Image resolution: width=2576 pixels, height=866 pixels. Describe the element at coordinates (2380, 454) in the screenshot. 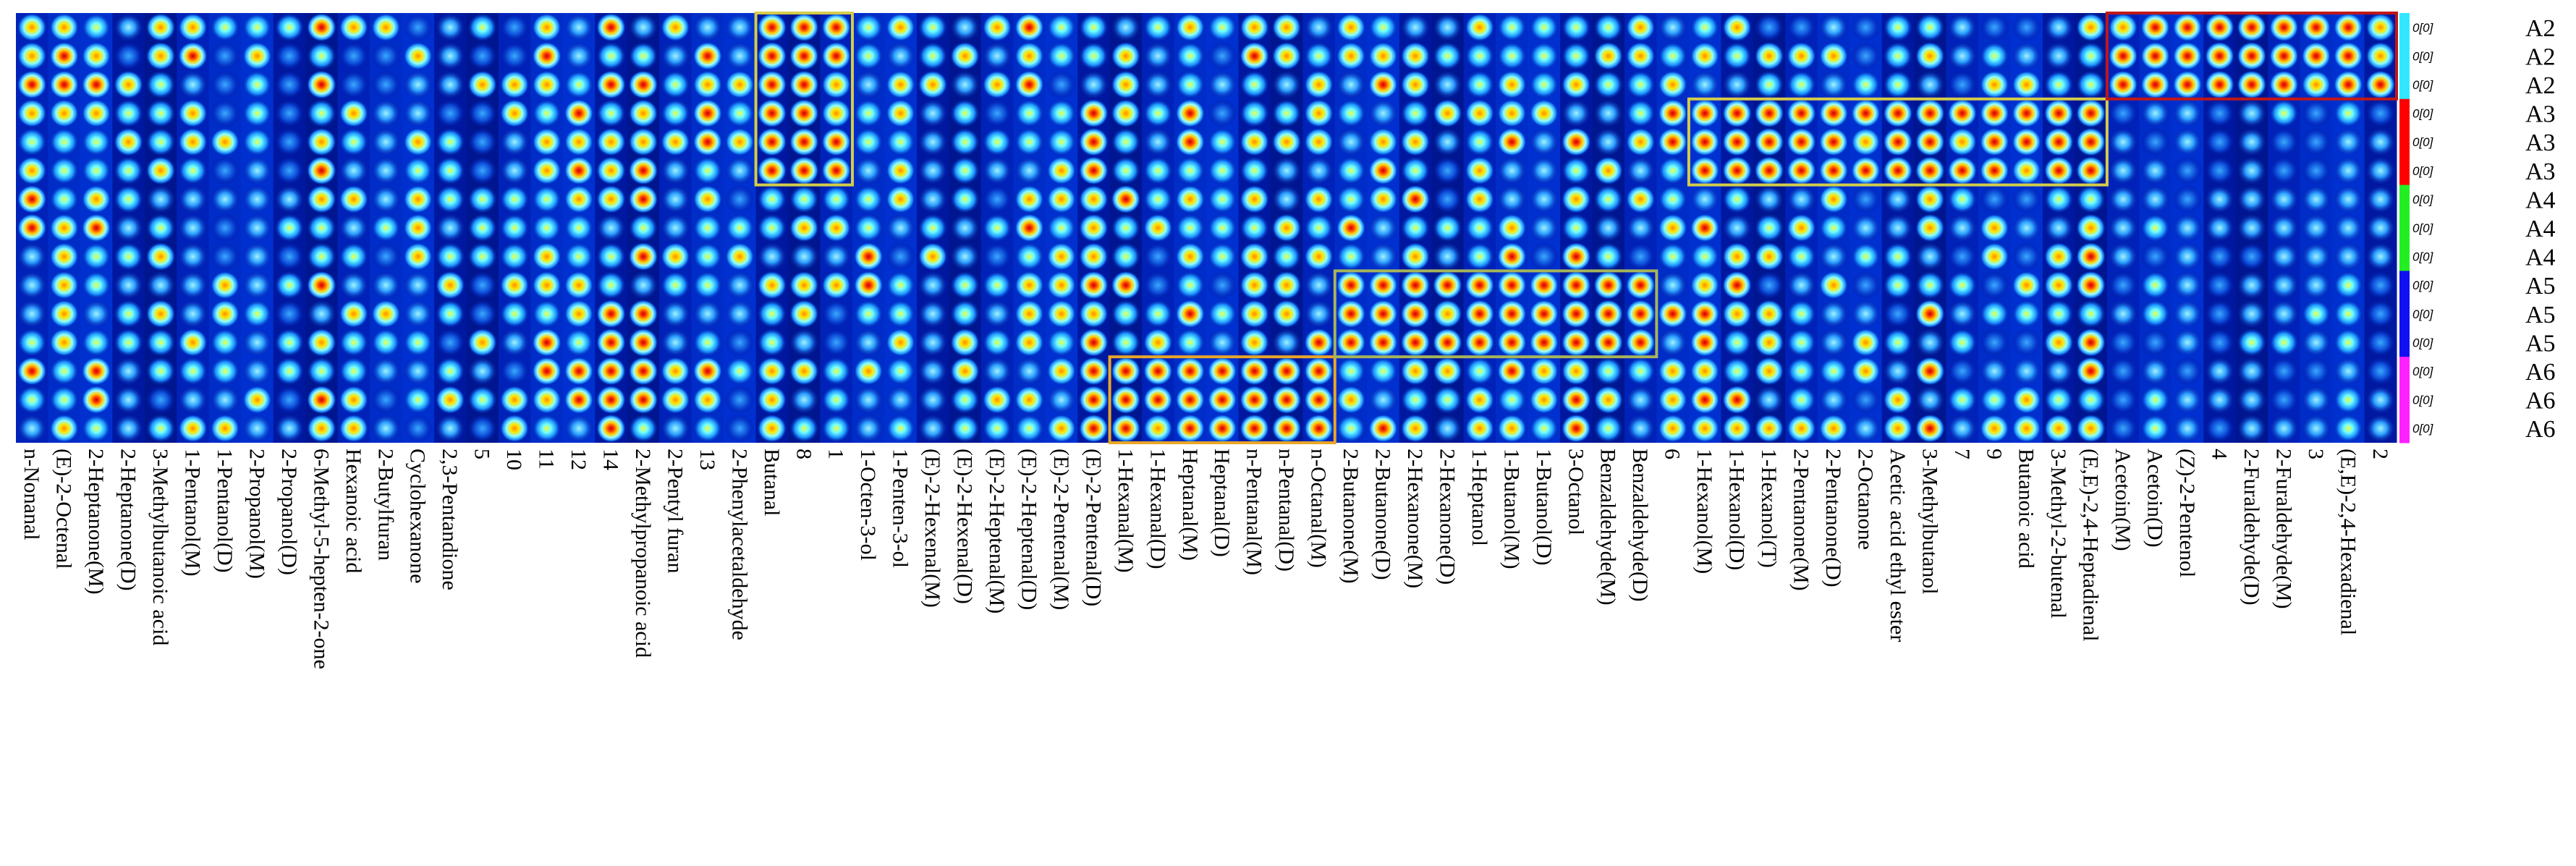

I see `column-label: 2` at that location.